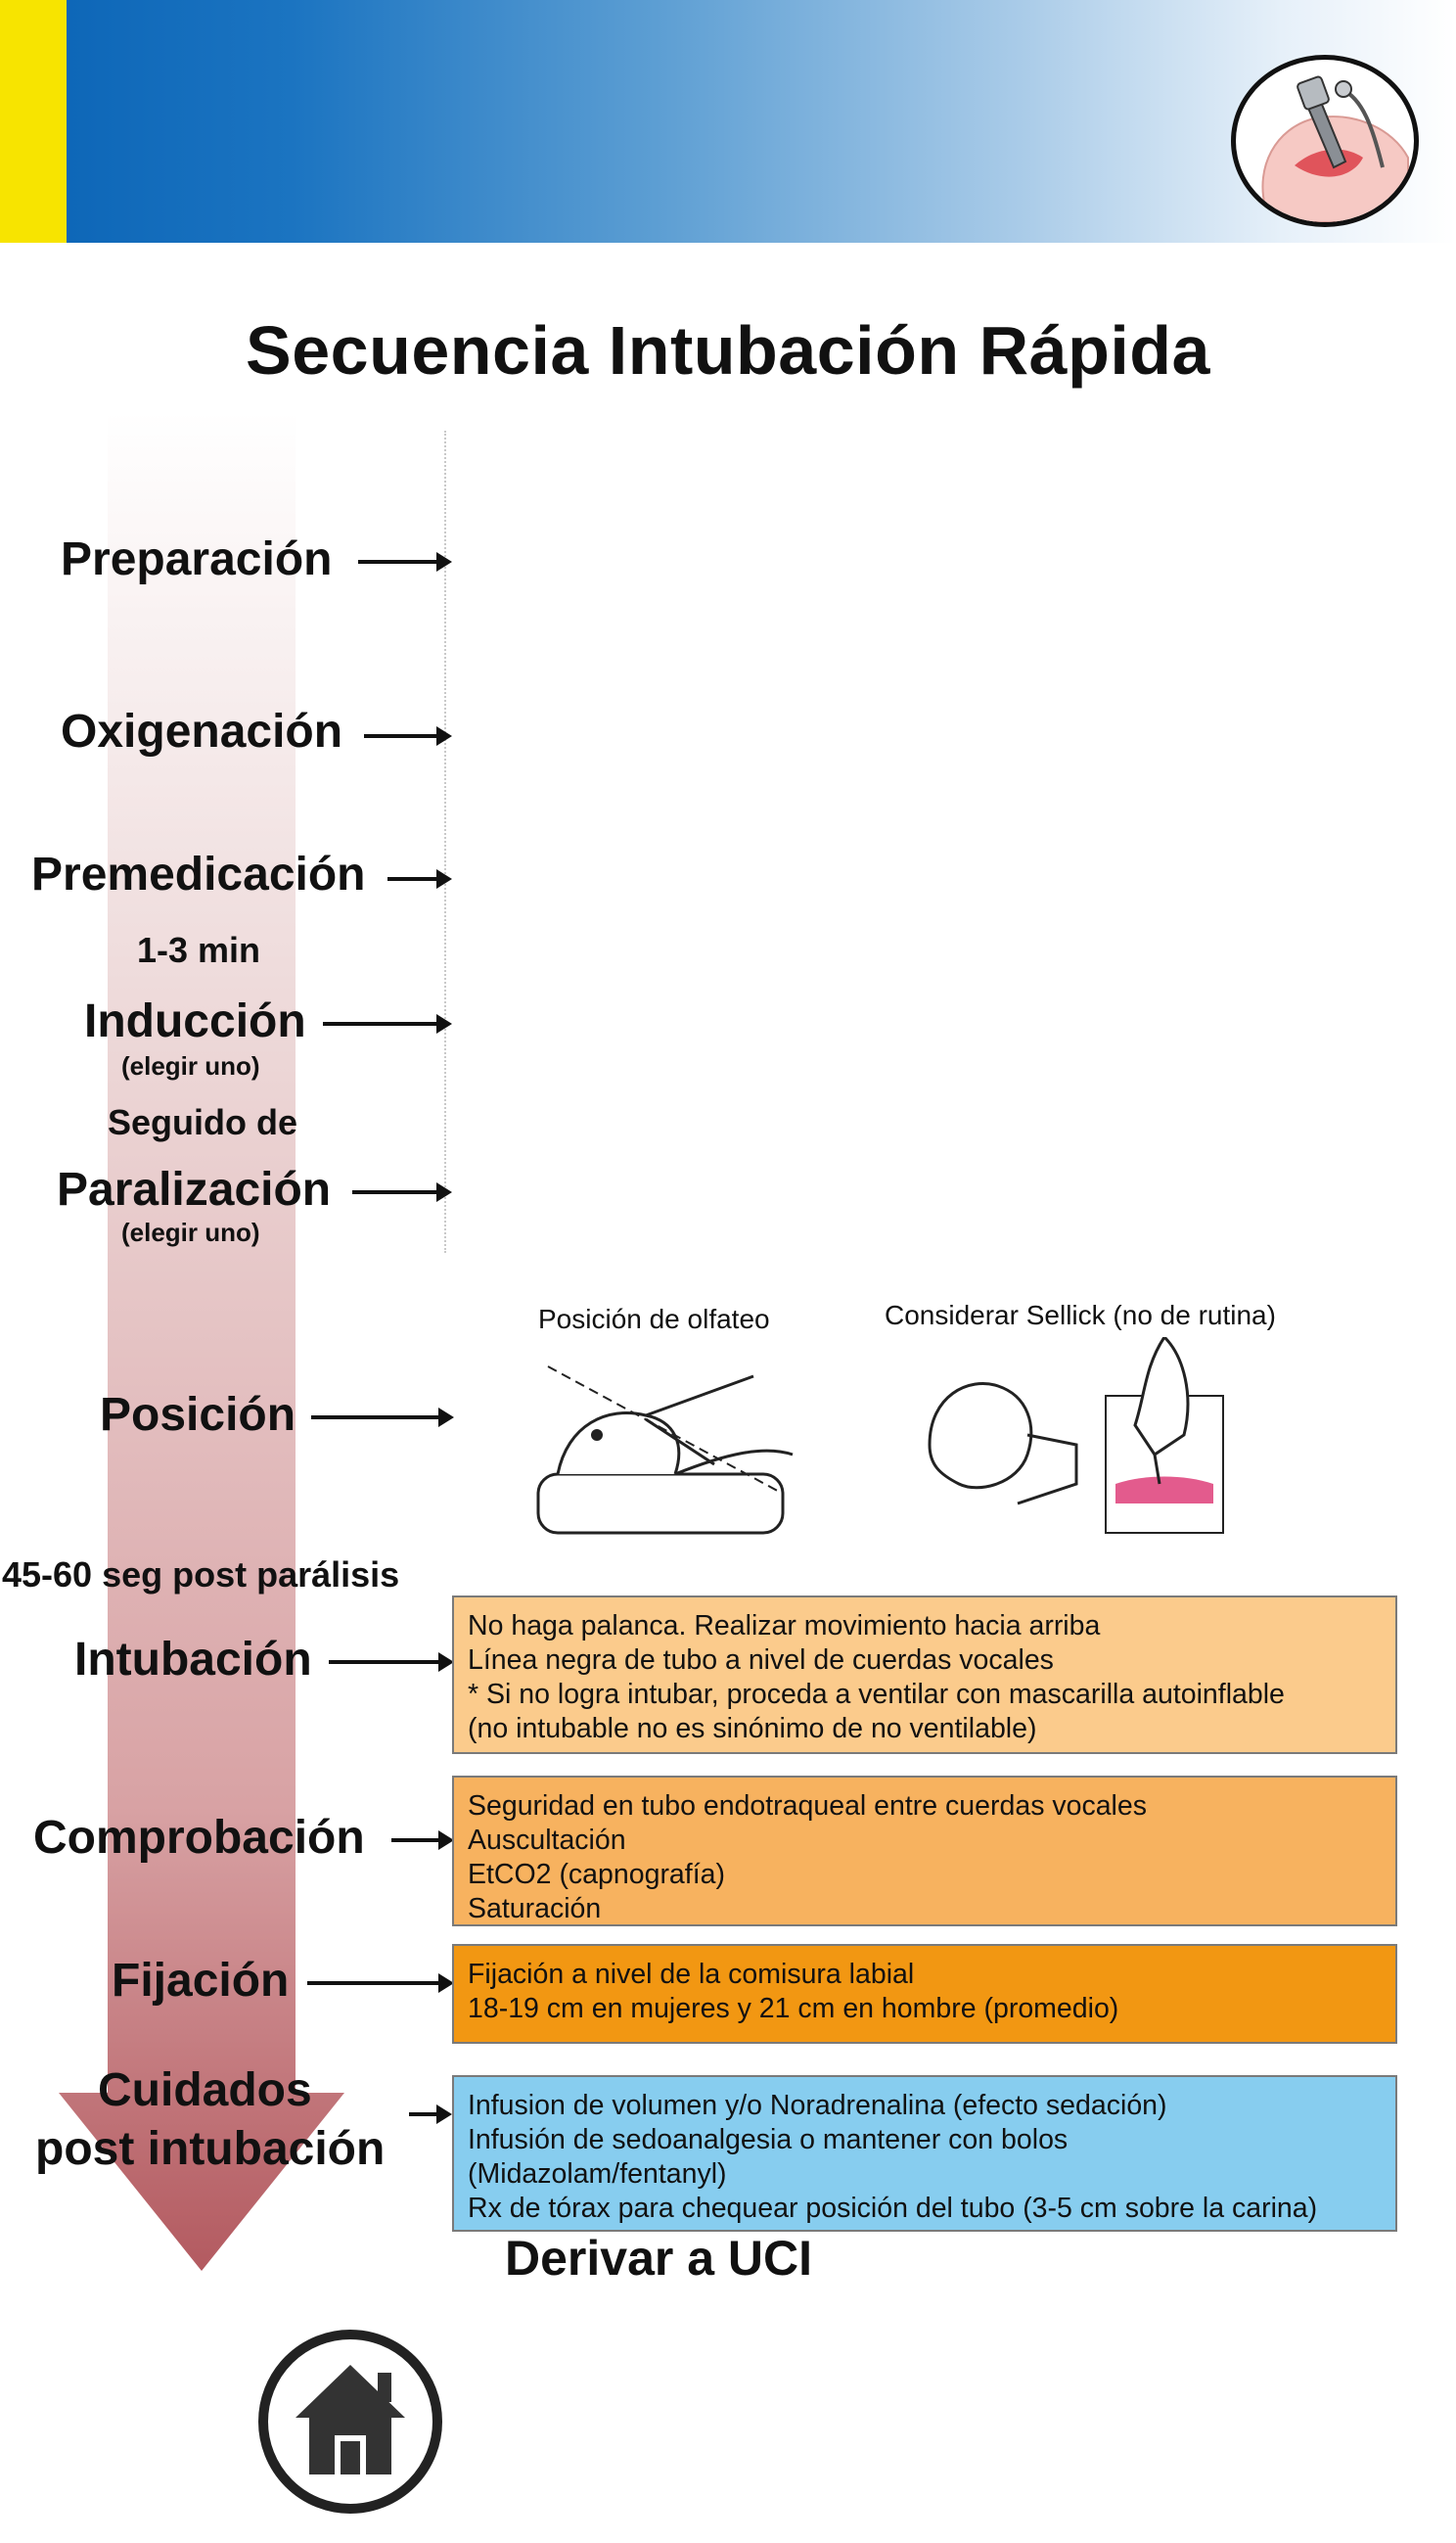 This screenshot has width=1456, height=2543. What do you see at coordinates (198, 1415) in the screenshot?
I see `step-posicion: Posición` at bounding box center [198, 1415].